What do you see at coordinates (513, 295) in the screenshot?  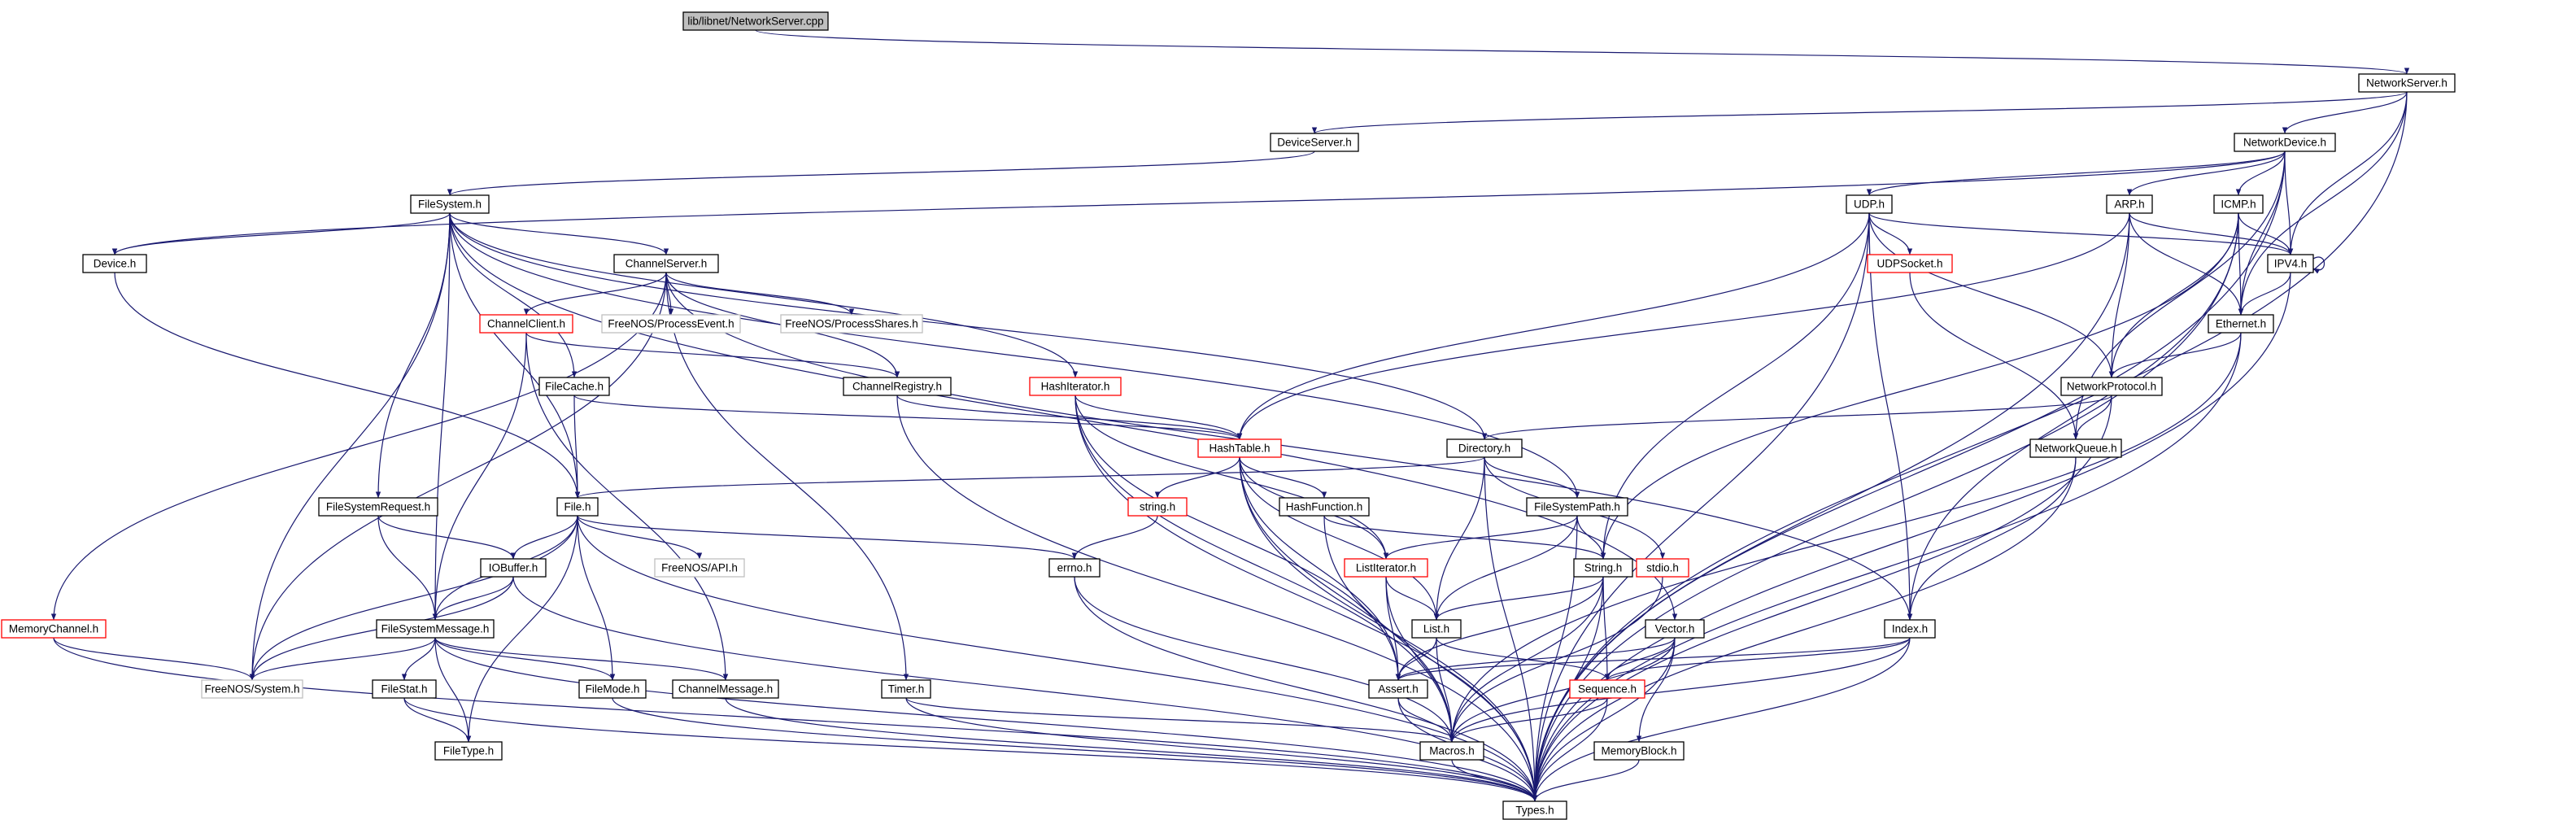 I see `edge-file-system-to-file-cache` at bounding box center [513, 295].